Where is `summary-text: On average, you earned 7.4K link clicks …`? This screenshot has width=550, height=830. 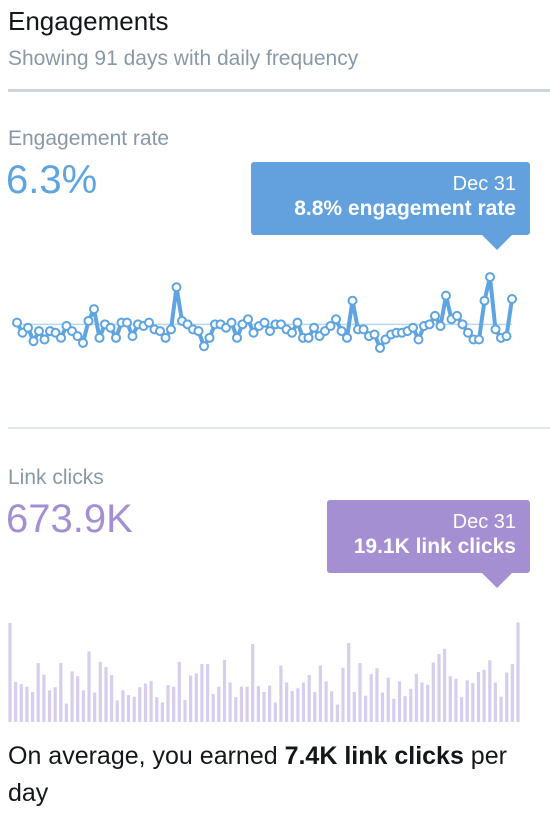
summary-text: On average, you earned 7.4K link clicks … is located at coordinates (273, 775).